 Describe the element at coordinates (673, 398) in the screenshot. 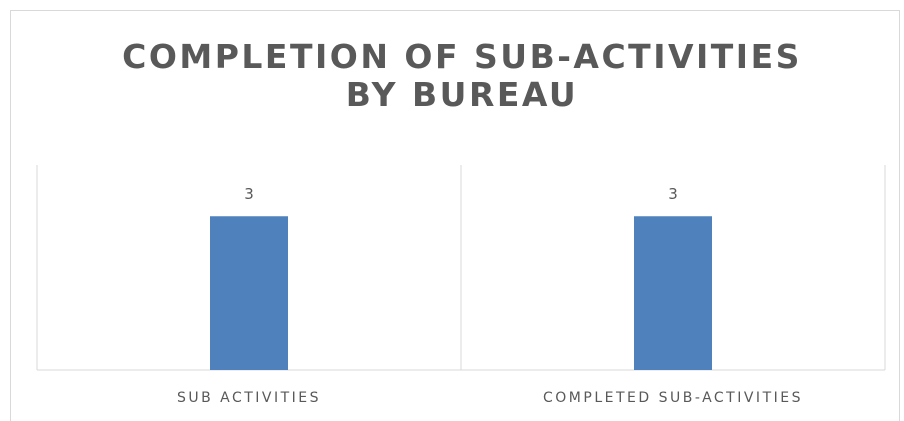

I see `x-tick-label: COMPLETED SUB-ACTIVITIES` at that location.